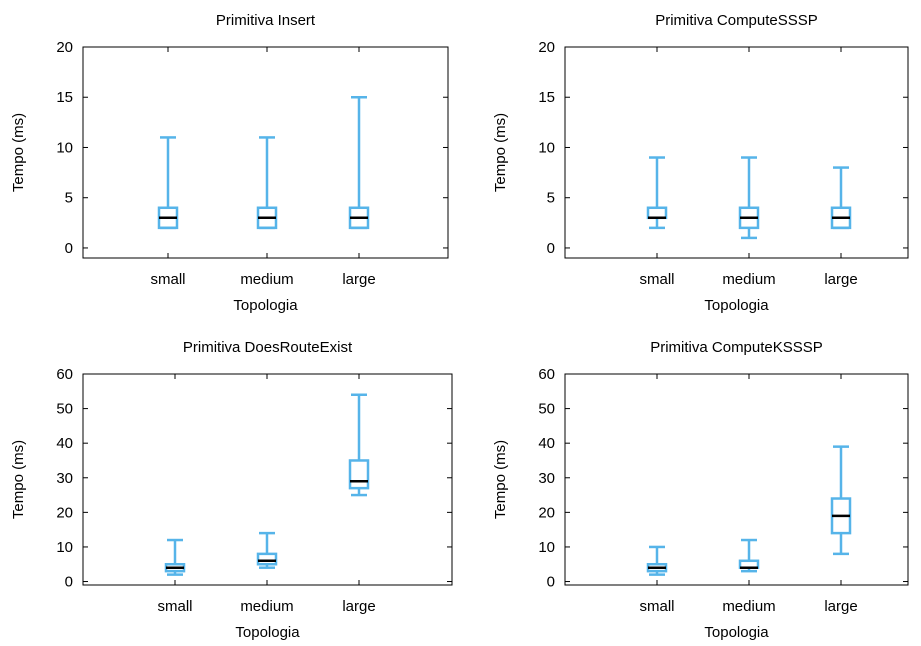 Image resolution: width=921 pixels, height=646 pixels. Describe the element at coordinates (266, 20) in the screenshot. I see `chart-title: Primitiva Insert` at that location.